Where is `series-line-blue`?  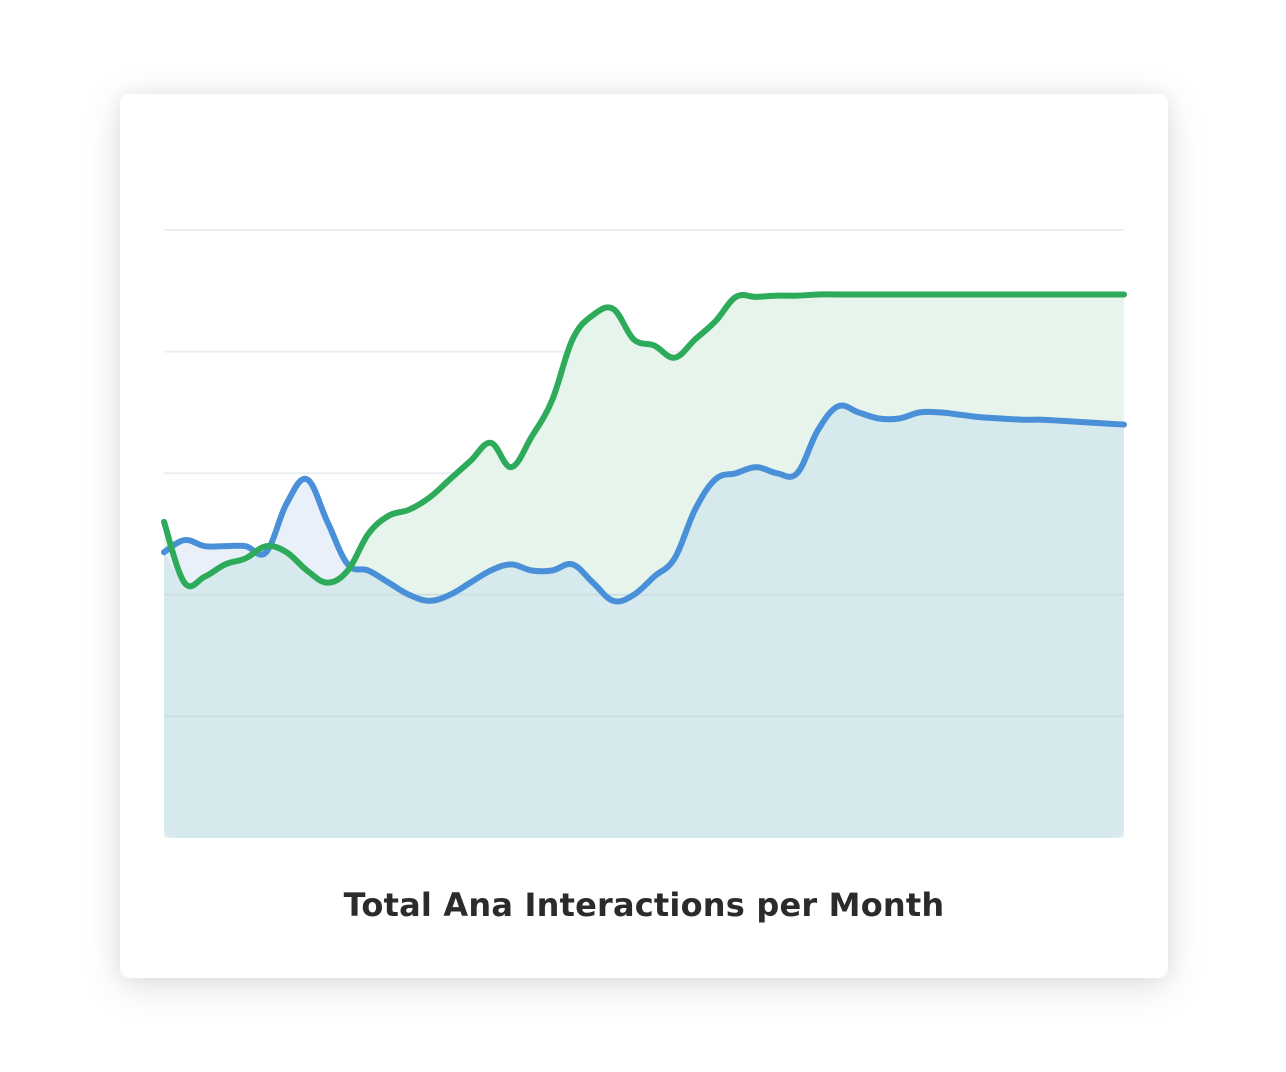 series-line-blue is located at coordinates (644, 503).